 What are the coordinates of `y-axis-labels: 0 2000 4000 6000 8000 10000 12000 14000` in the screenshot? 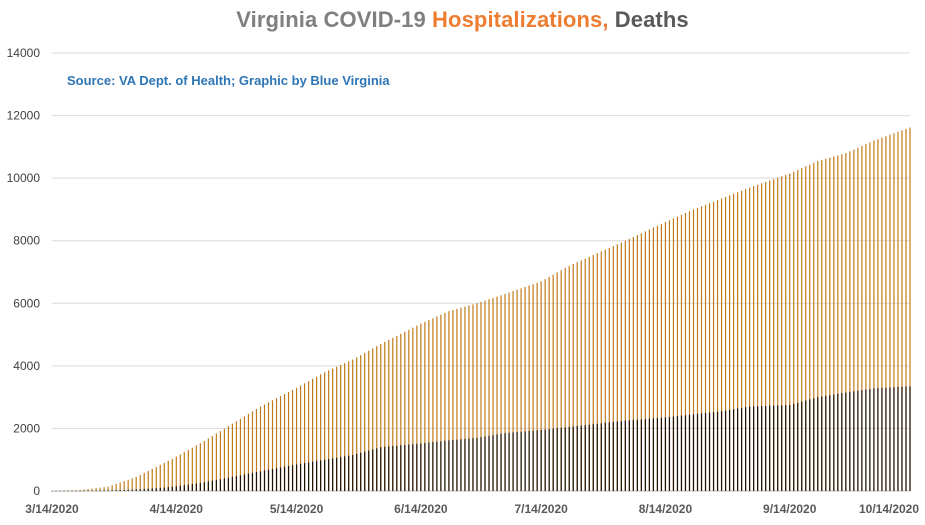 It's located at (24, 272).